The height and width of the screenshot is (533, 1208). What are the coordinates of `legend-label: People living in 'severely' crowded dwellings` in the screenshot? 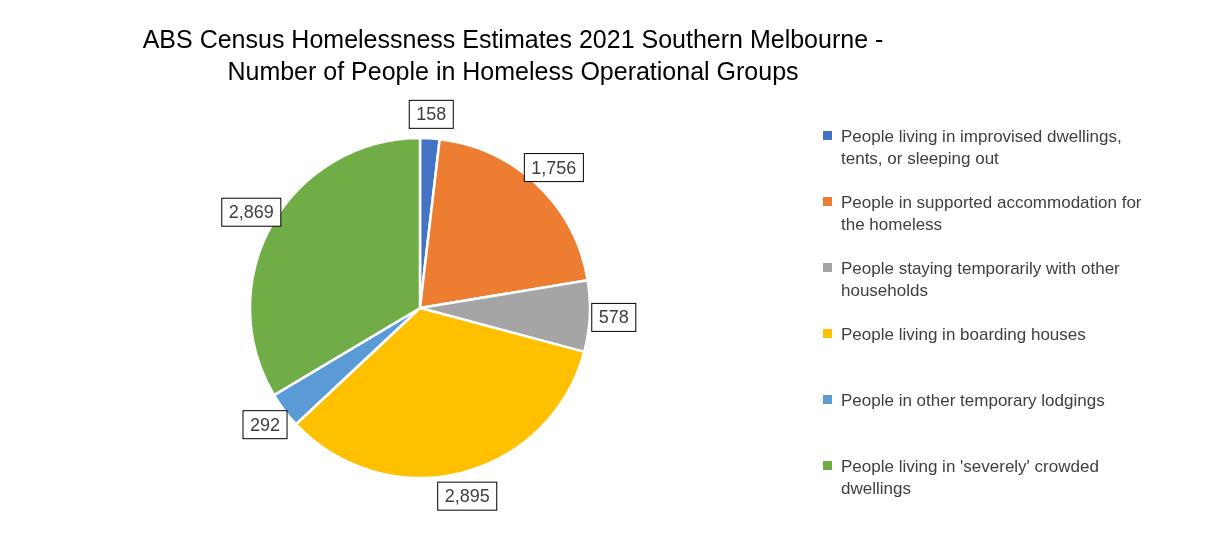 It's located at (970, 477).